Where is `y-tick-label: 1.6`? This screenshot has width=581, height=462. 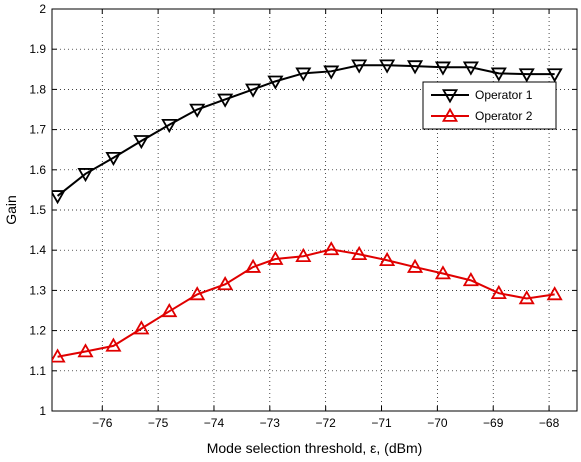
y-tick-label: 1.6 is located at coordinates (37, 170).